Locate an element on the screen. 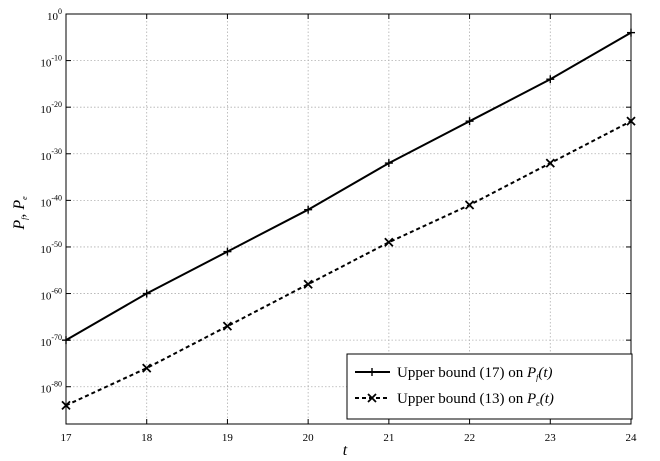  legend-label-pe: Upper bound (13) on Pe(t) is located at coordinates (475, 399).